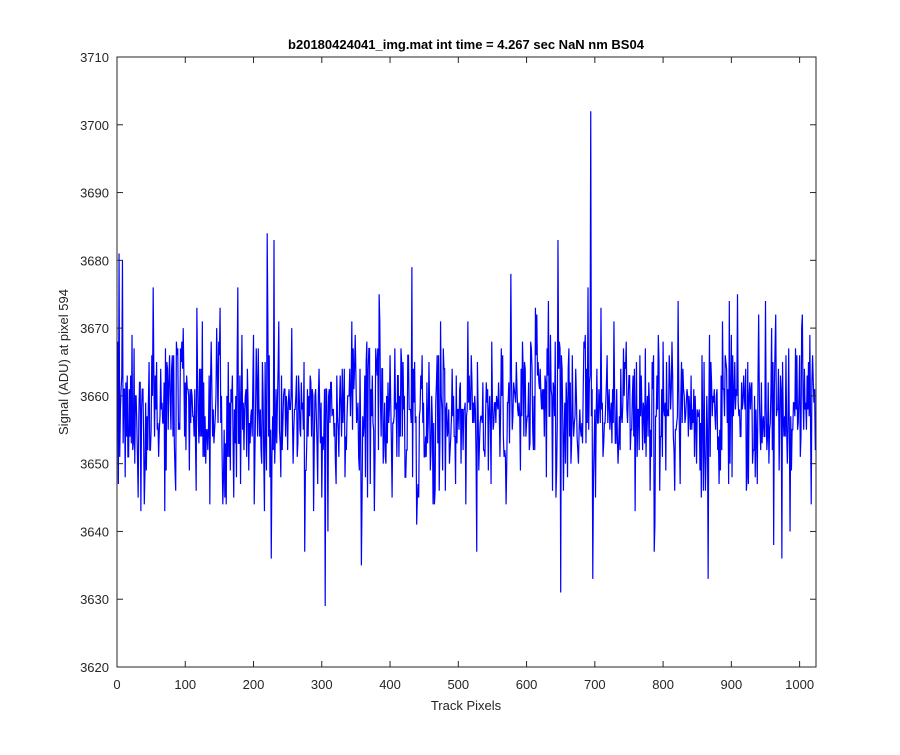 This screenshot has height=755, width=900. I want to click on x-tick-label: 400, so click(390, 684).